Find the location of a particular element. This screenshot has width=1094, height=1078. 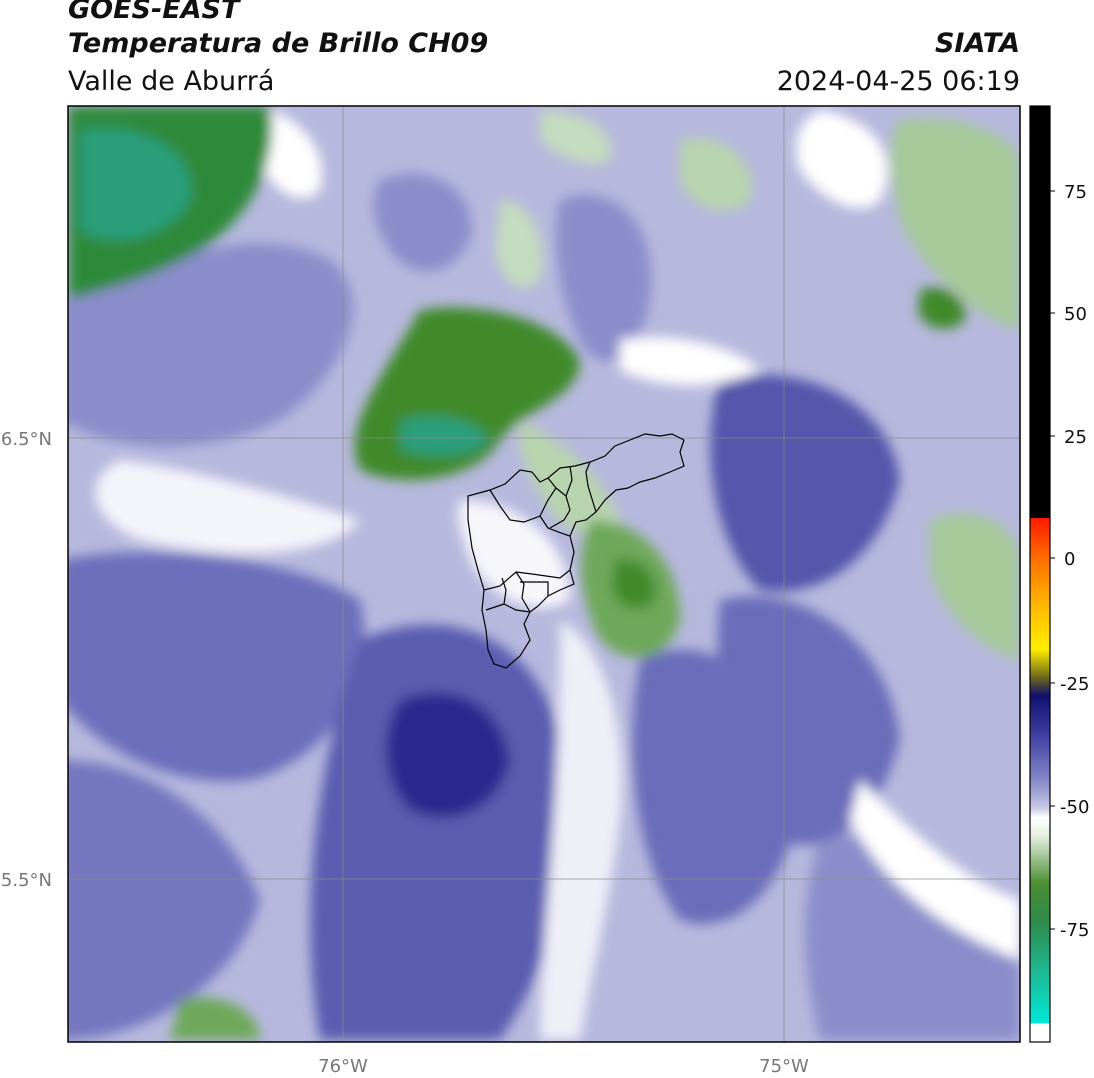

colorbar-tick-label: 75 is located at coordinates (1075, 192).